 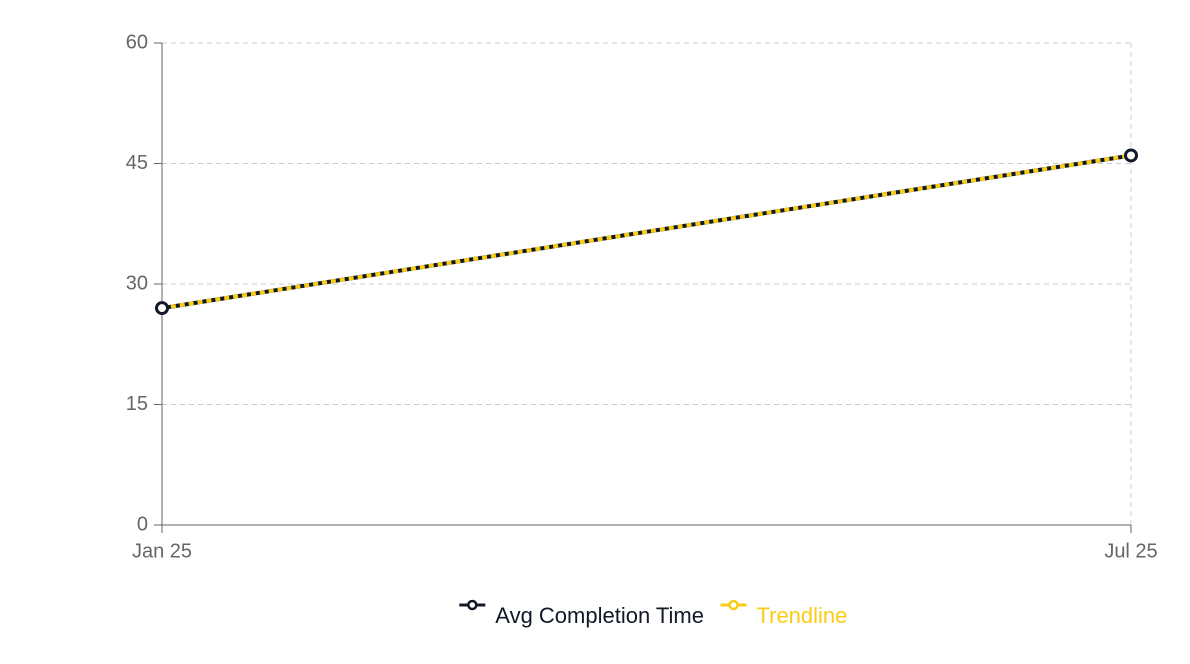 I want to click on legend-label: Trendline, so click(x=802, y=615).